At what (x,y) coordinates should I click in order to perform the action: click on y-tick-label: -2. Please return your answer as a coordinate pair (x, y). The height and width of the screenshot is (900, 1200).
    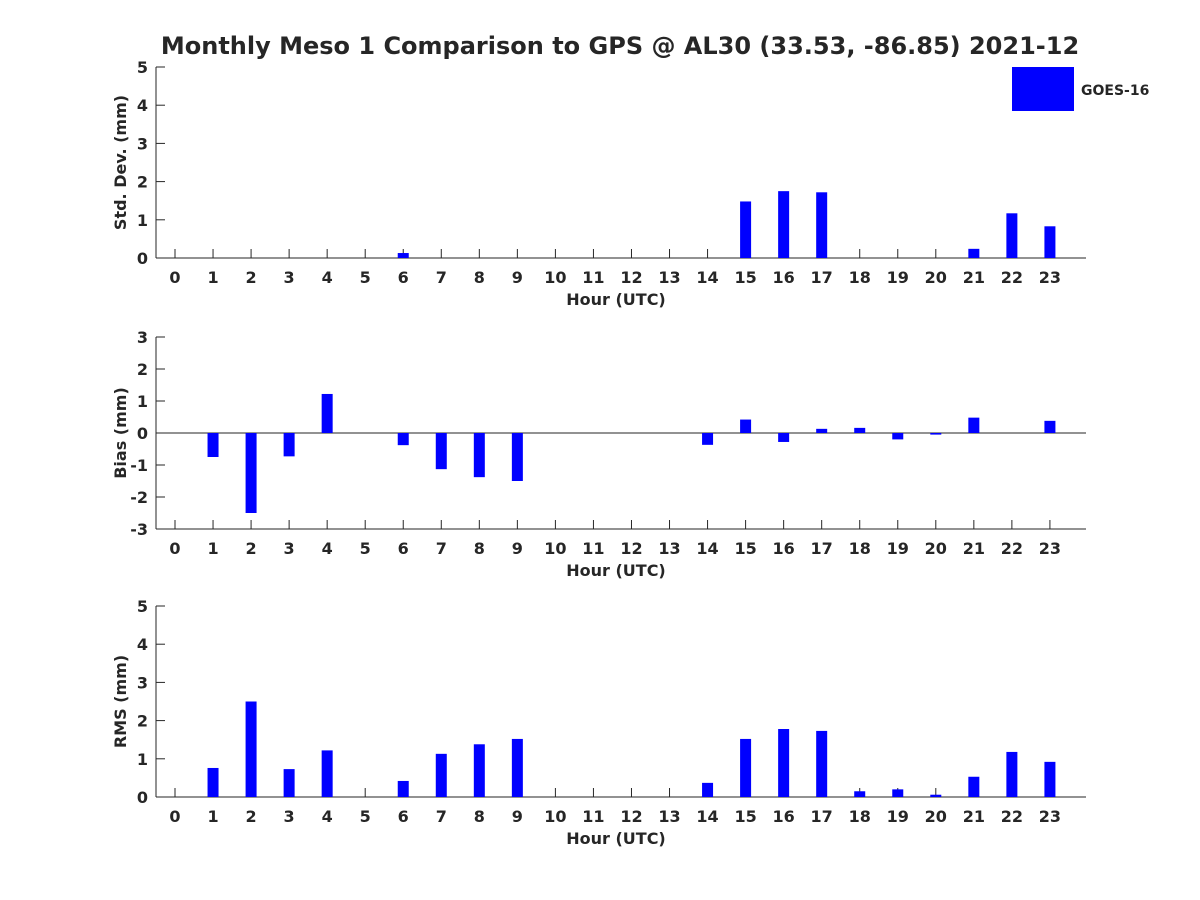
    Looking at the image, I should click on (139, 497).